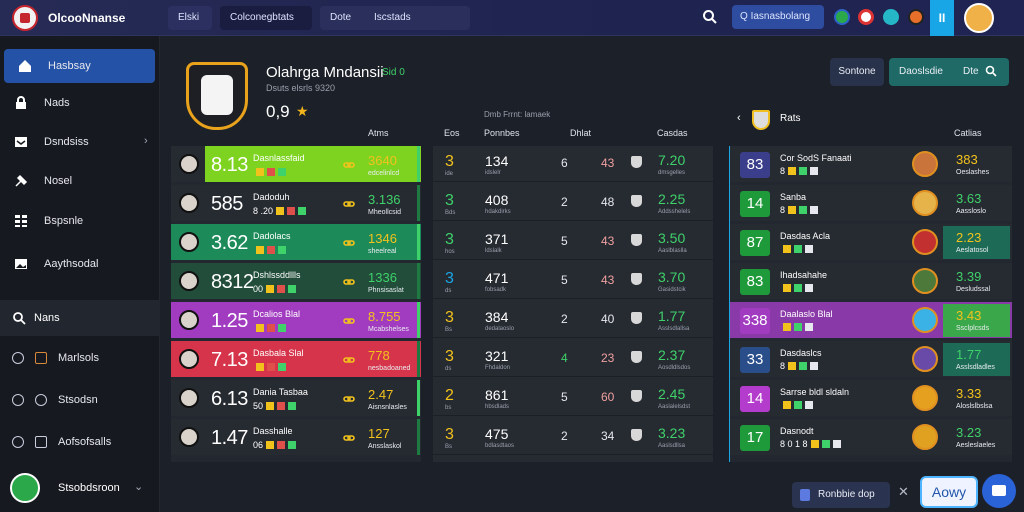 This screenshot has width=1024, height=512. What do you see at coordinates (382, 238) in the screenshot?
I see `stat-value: 1346` at bounding box center [382, 238].